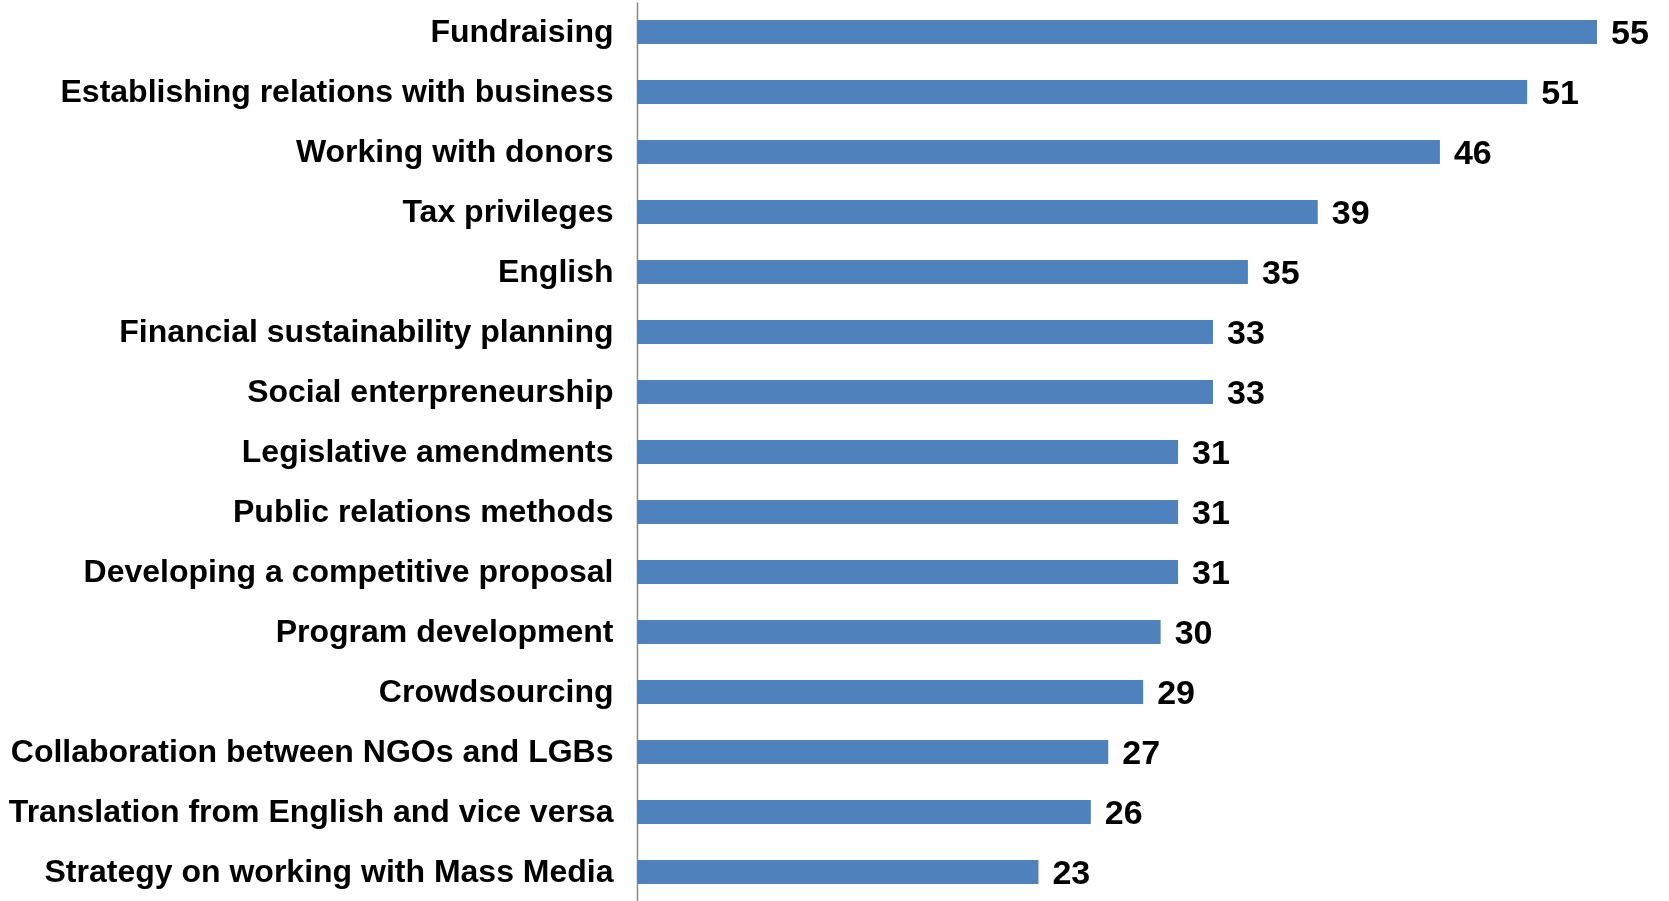 This screenshot has height=901, width=1669. What do you see at coordinates (454, 151) in the screenshot?
I see `y-tick-label: Working with donors` at bounding box center [454, 151].